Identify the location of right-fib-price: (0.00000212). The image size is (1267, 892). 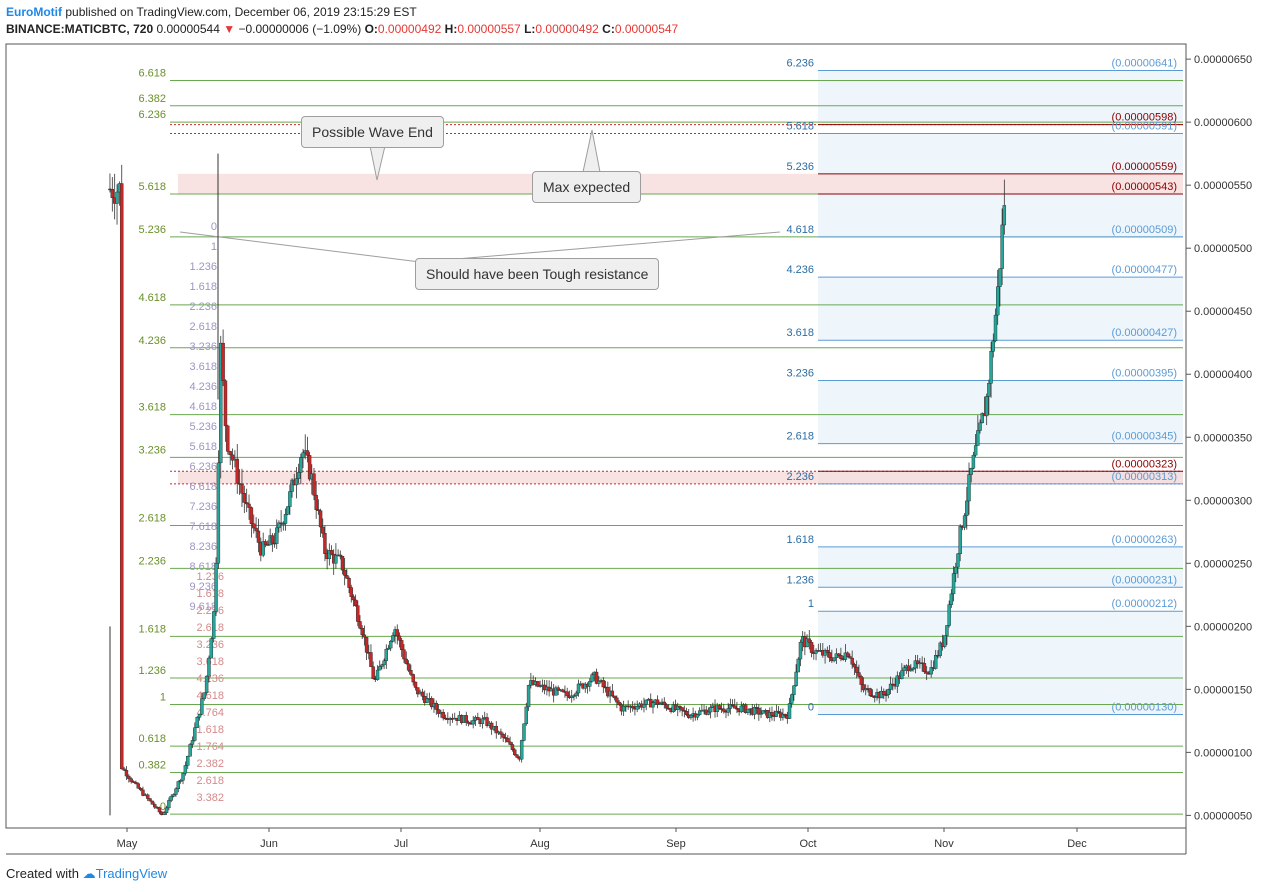
(1144, 604).